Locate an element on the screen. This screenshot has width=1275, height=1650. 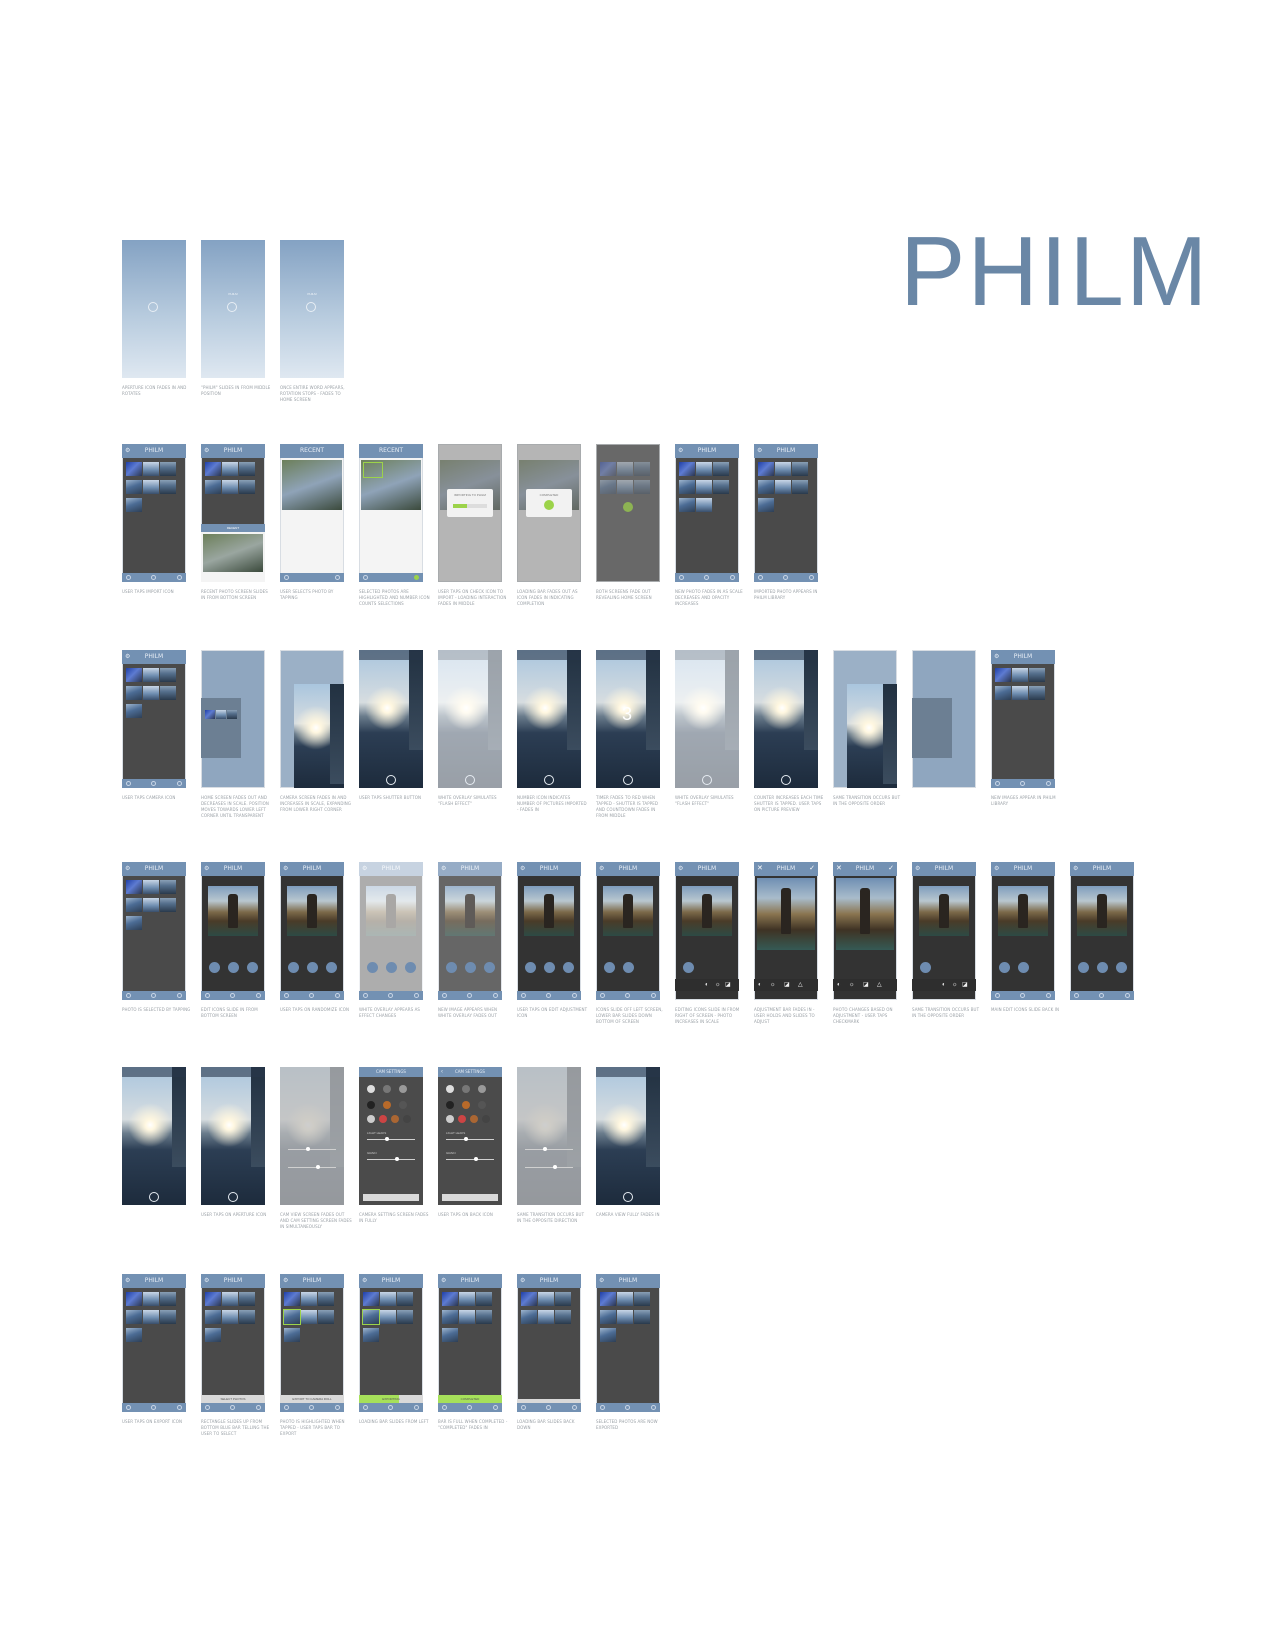
export-bar-label: EXPORTING is located at coordinates (391, 1399).